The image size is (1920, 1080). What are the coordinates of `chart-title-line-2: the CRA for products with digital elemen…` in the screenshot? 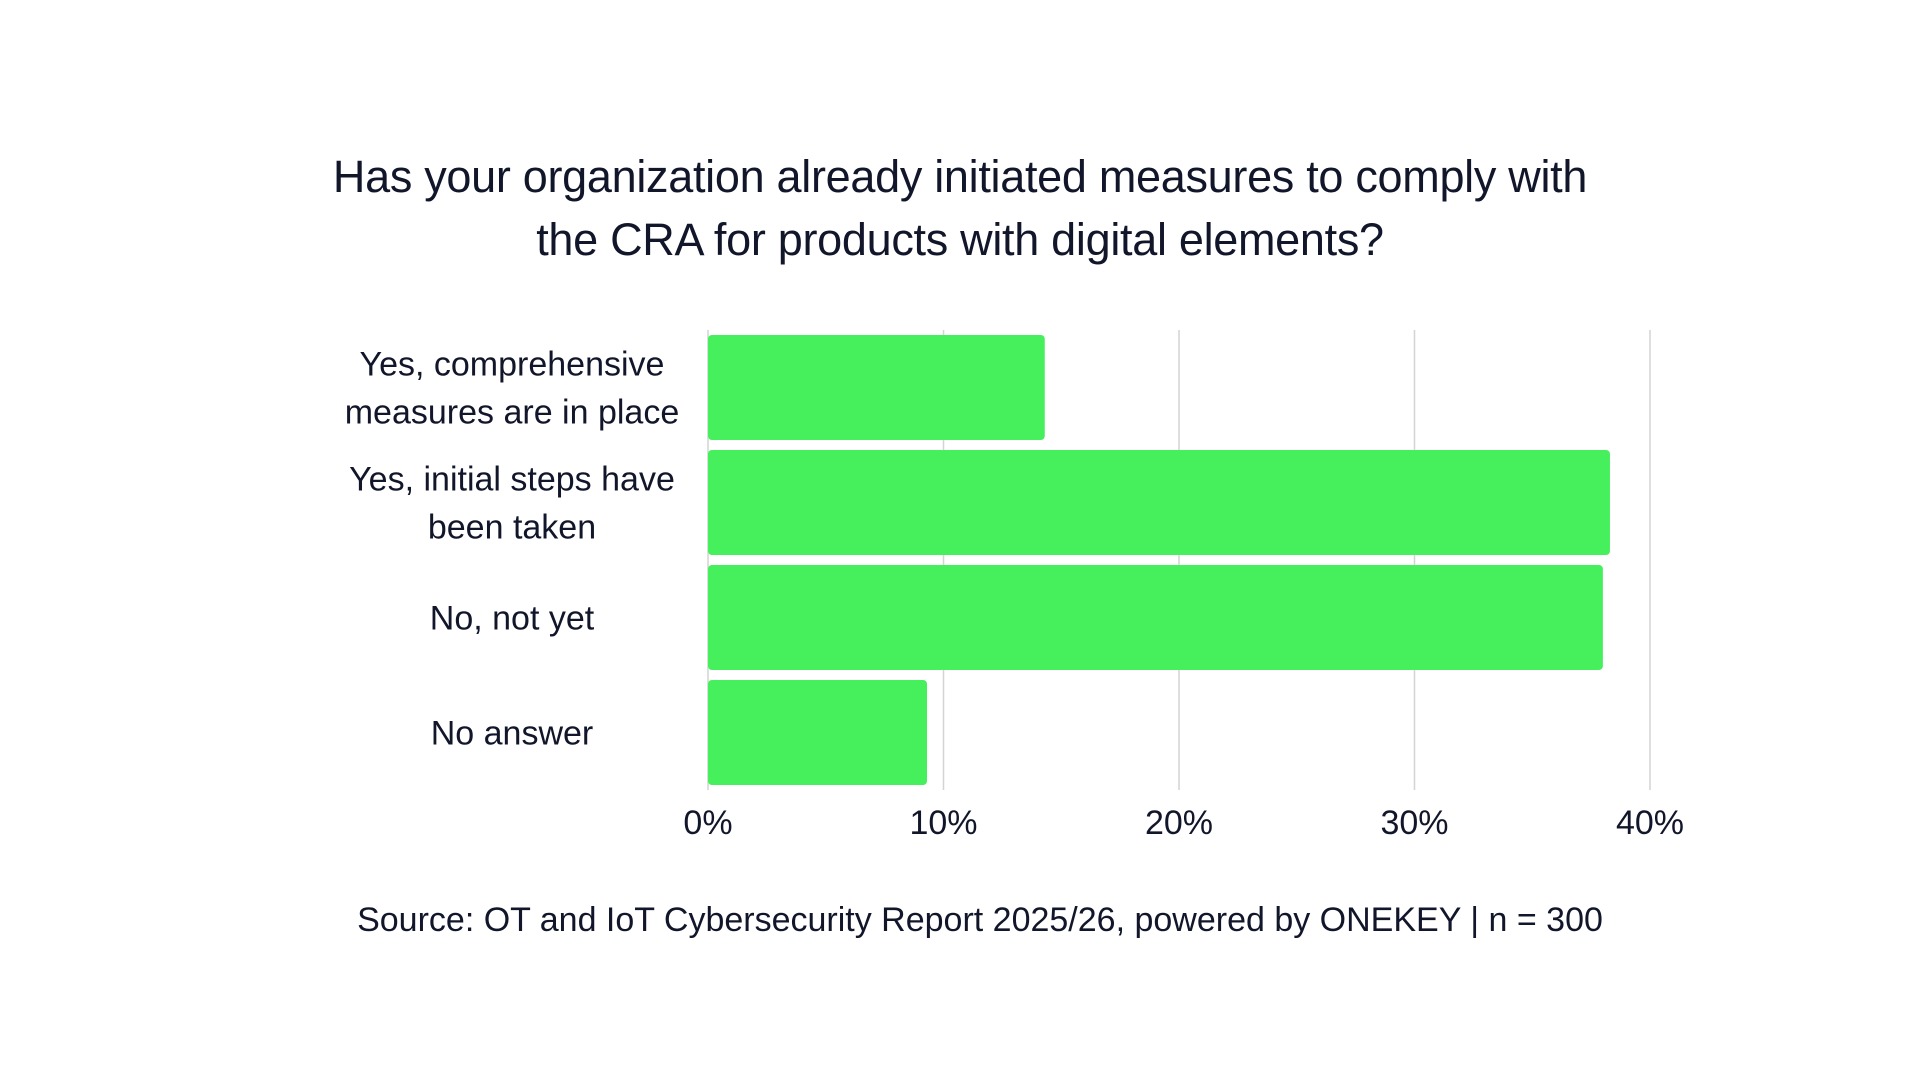 It's located at (960, 239).